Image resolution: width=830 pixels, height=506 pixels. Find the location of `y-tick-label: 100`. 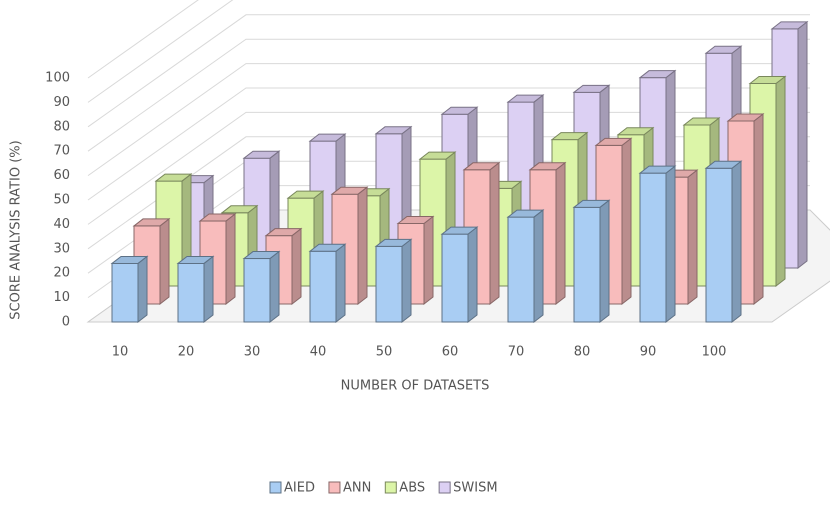

y-tick-label: 100 is located at coordinates (57, 78).